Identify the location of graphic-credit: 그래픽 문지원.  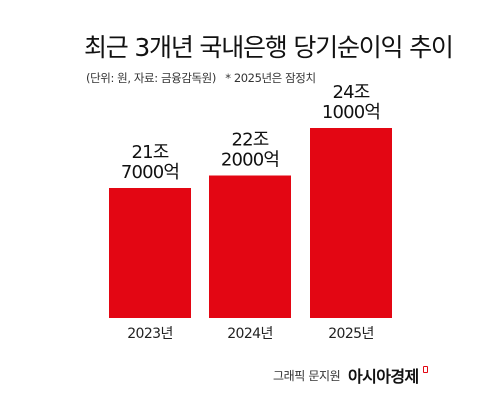
(307, 376).